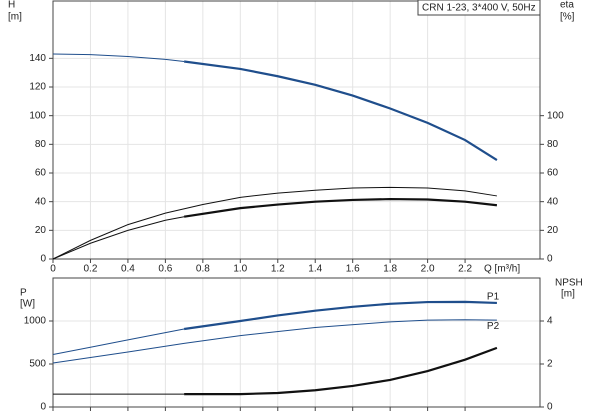 The height and width of the screenshot is (415, 593). What do you see at coordinates (37, 87) in the screenshot?
I see `y-tick-label: 120` at bounding box center [37, 87].